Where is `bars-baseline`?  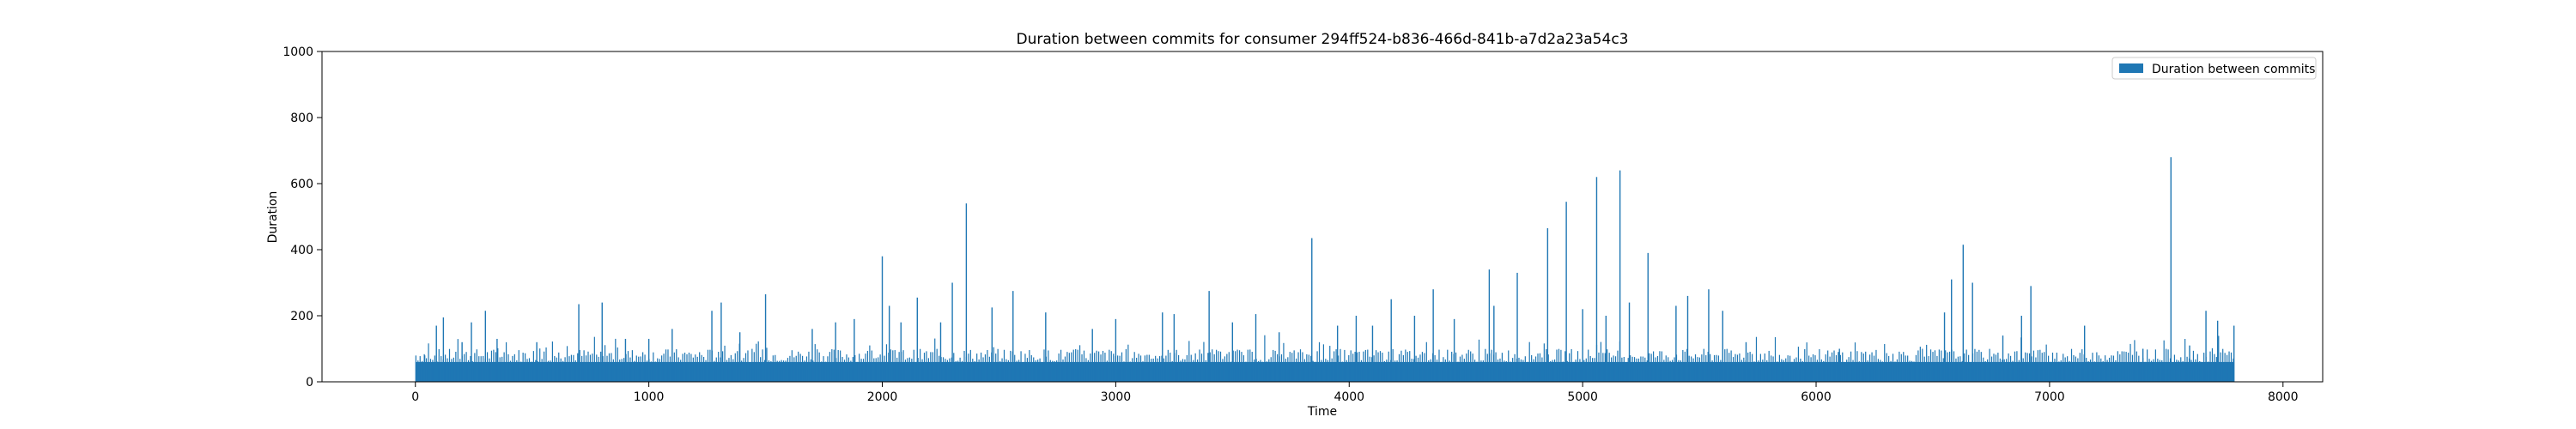 bars-baseline is located at coordinates (1324, 372).